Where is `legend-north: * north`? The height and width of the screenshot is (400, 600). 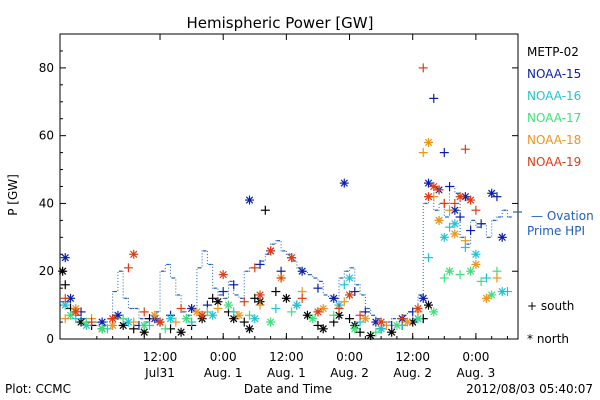 legend-north: * north is located at coordinates (548, 339).